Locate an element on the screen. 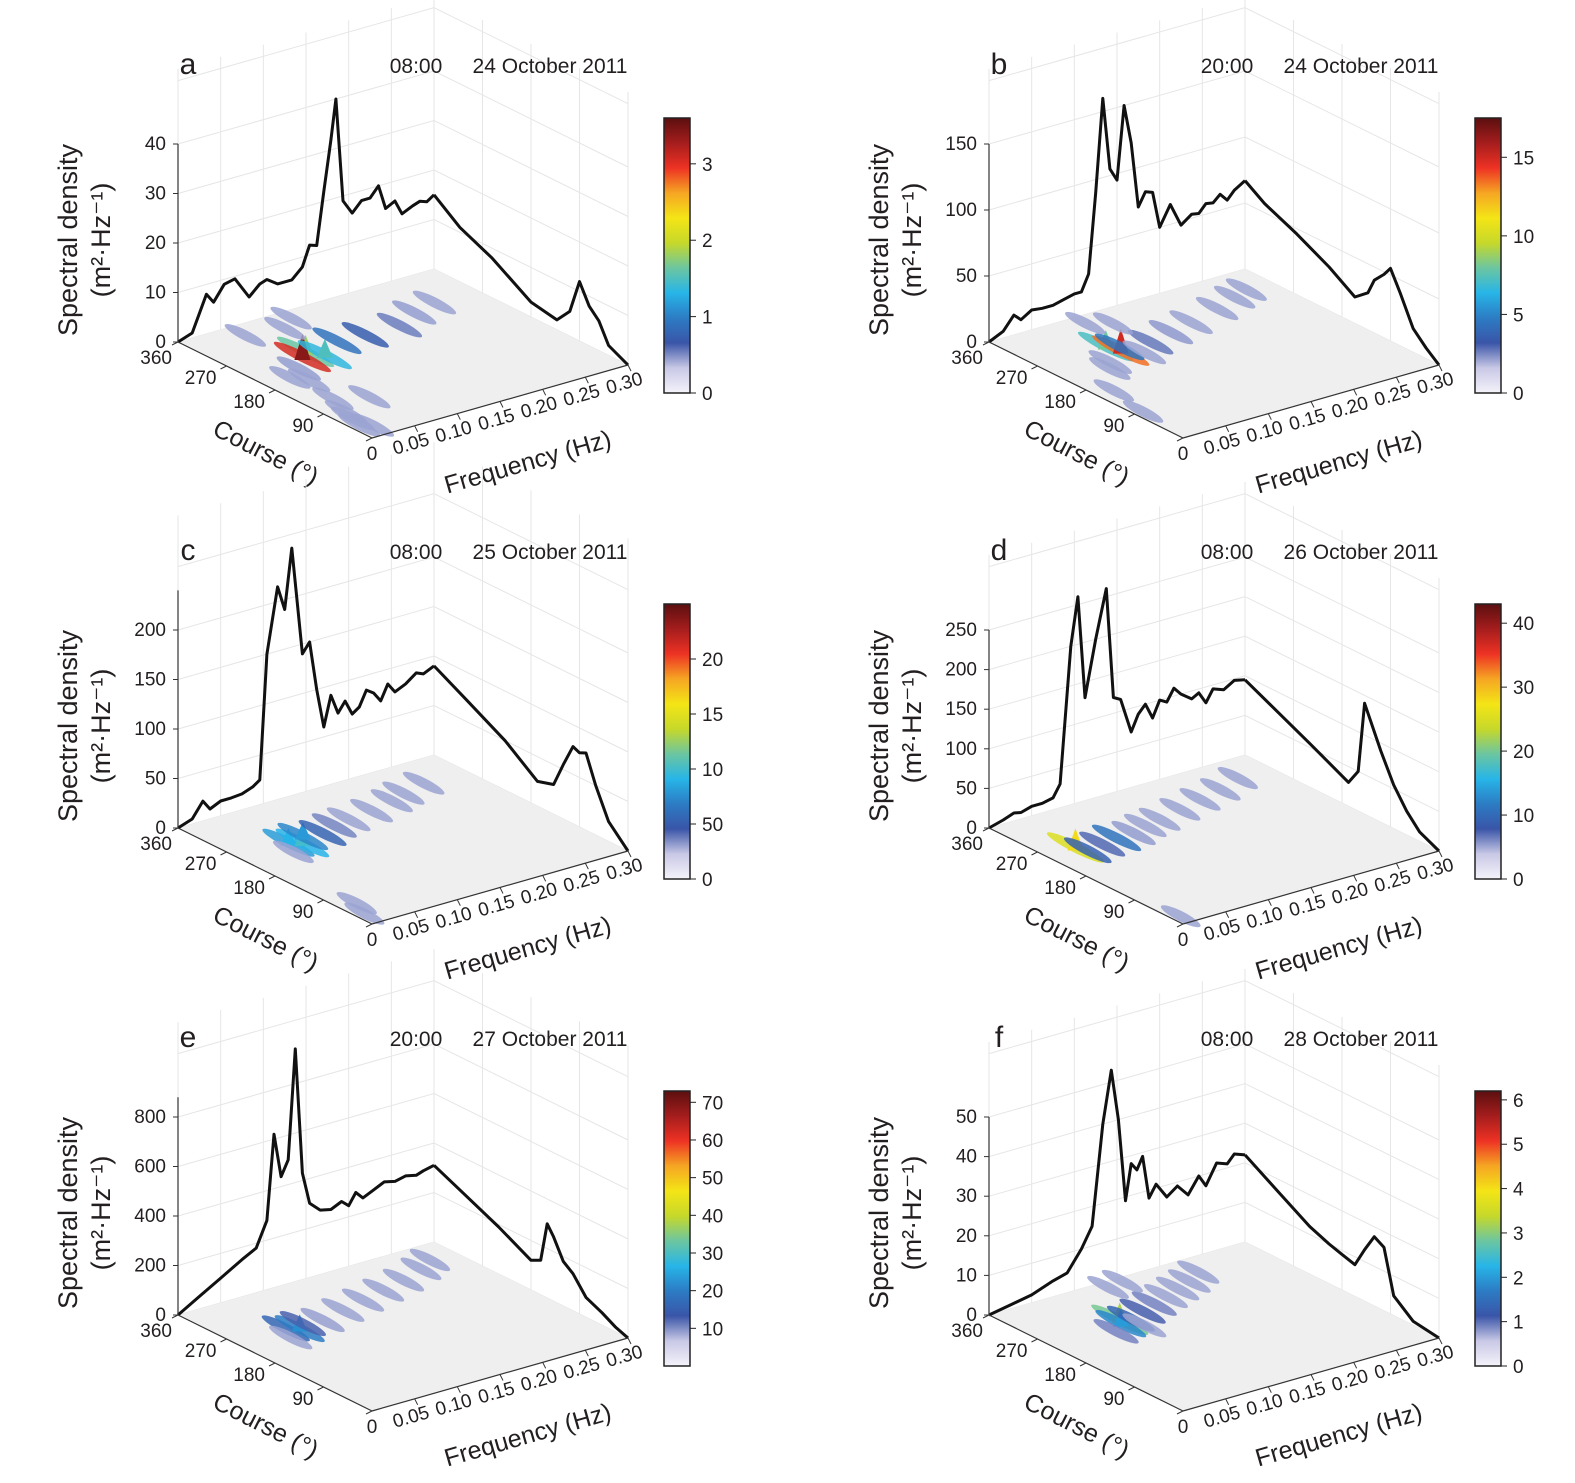 Image resolution: width=1575 pixels, height=1483 pixels. panel-date: 28 October 2011 is located at coordinates (1361, 1039).